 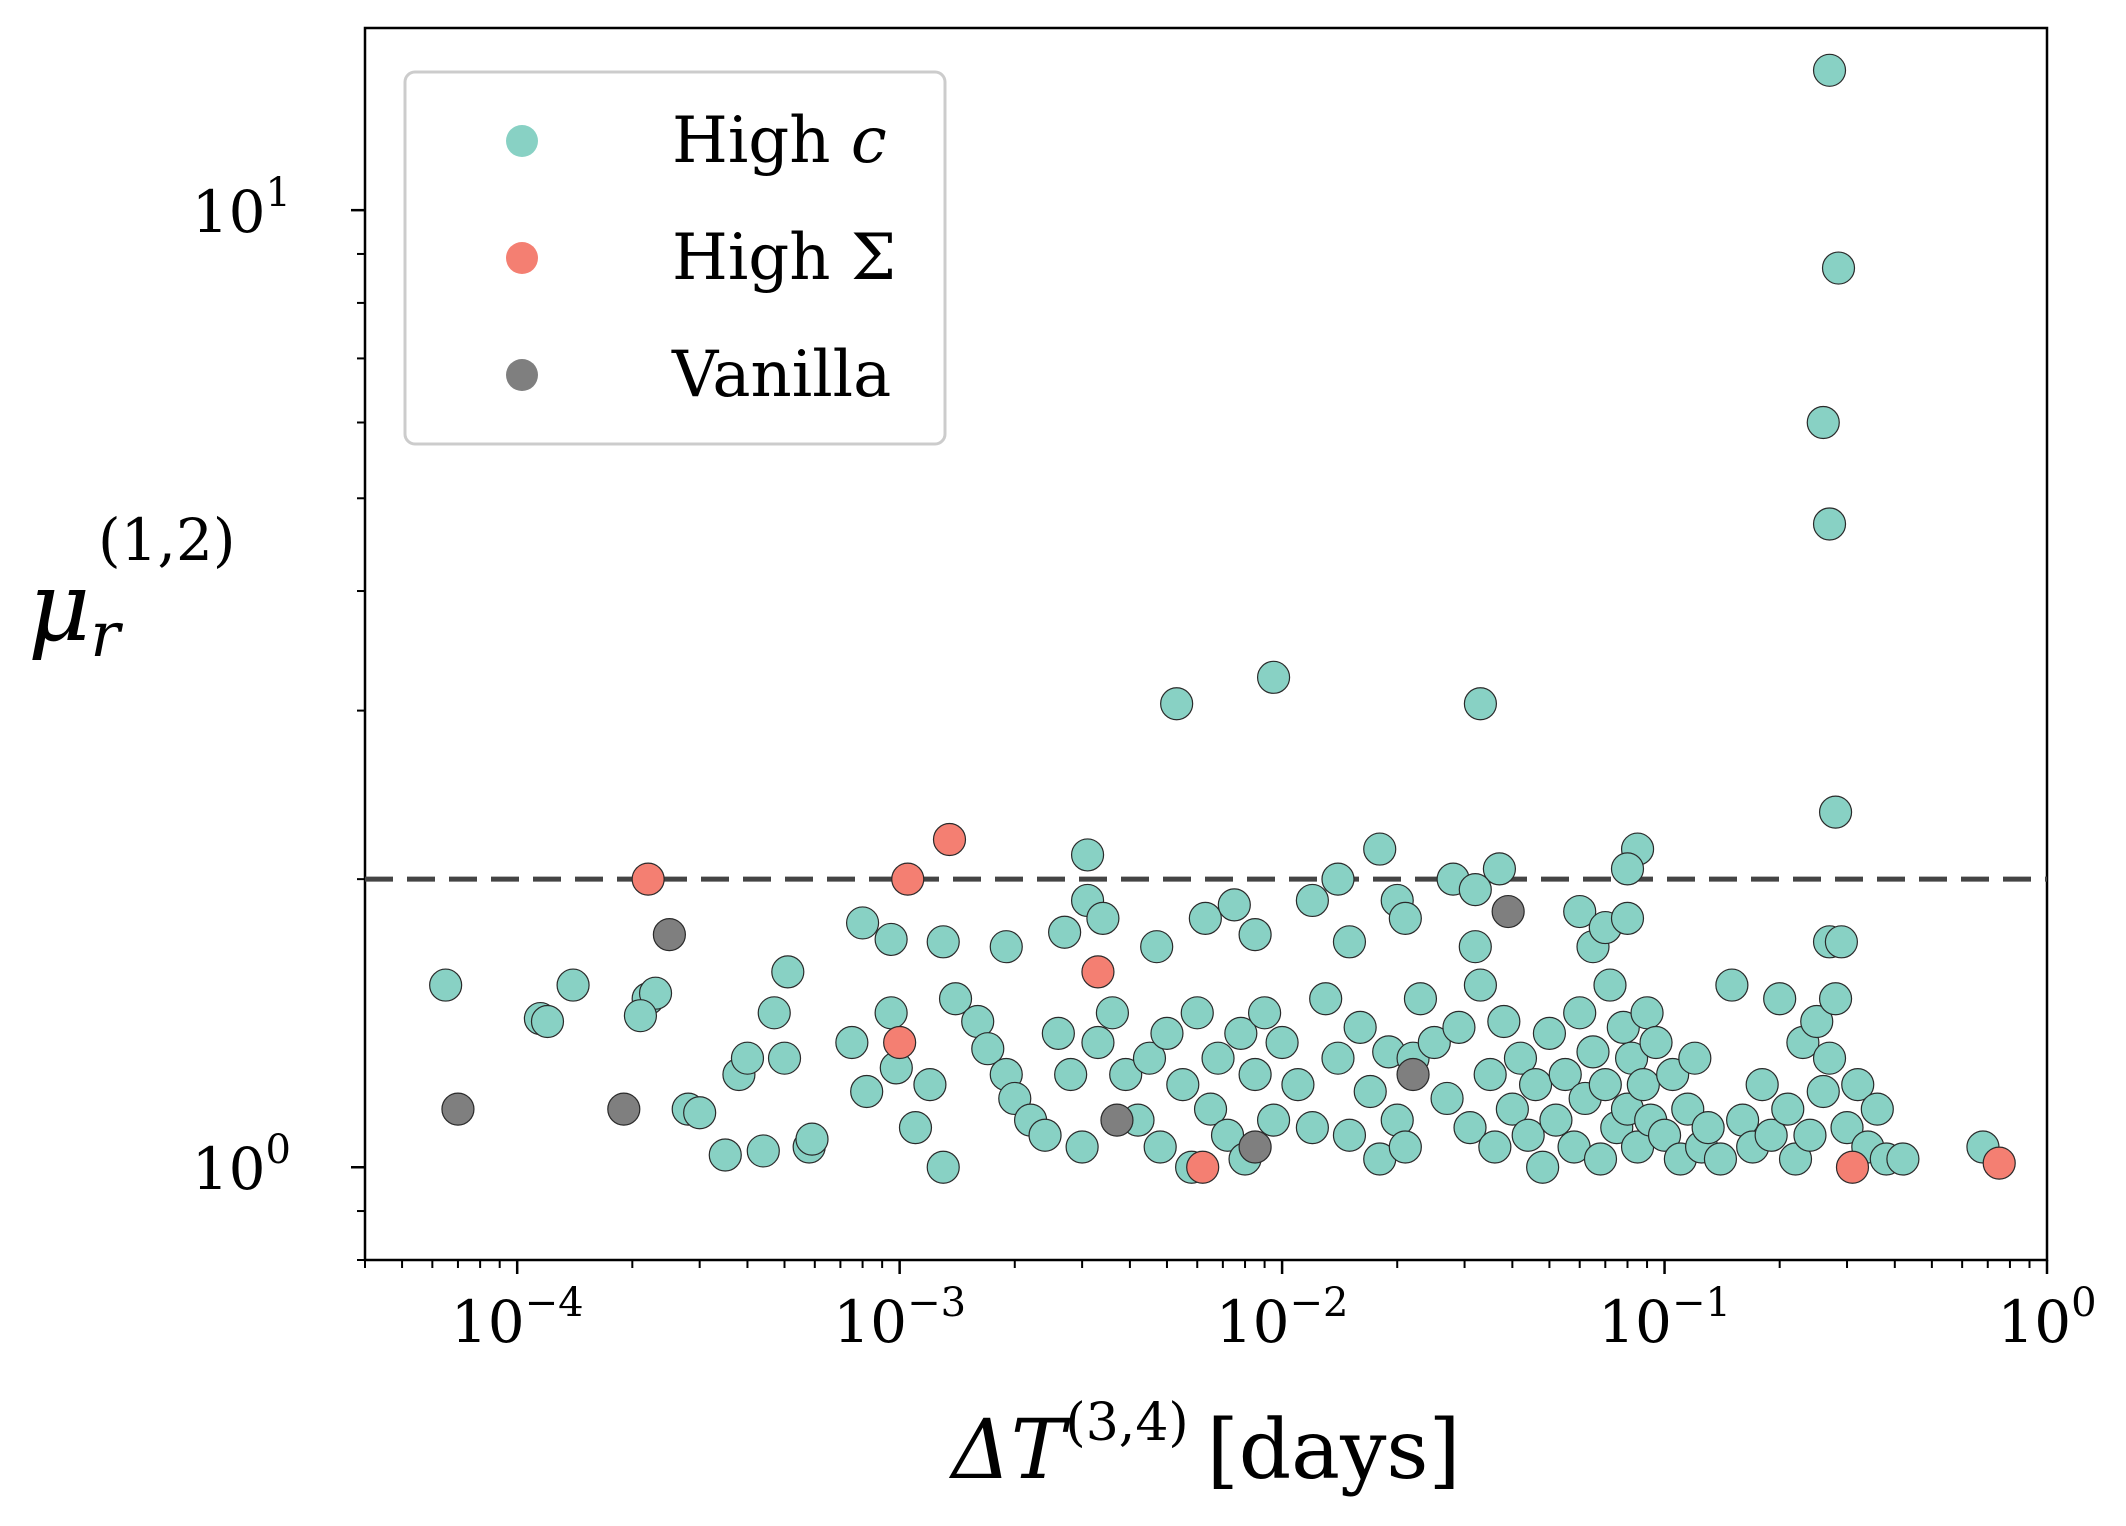 I want to click on legend-marker-high-sigma, so click(x=522, y=258).